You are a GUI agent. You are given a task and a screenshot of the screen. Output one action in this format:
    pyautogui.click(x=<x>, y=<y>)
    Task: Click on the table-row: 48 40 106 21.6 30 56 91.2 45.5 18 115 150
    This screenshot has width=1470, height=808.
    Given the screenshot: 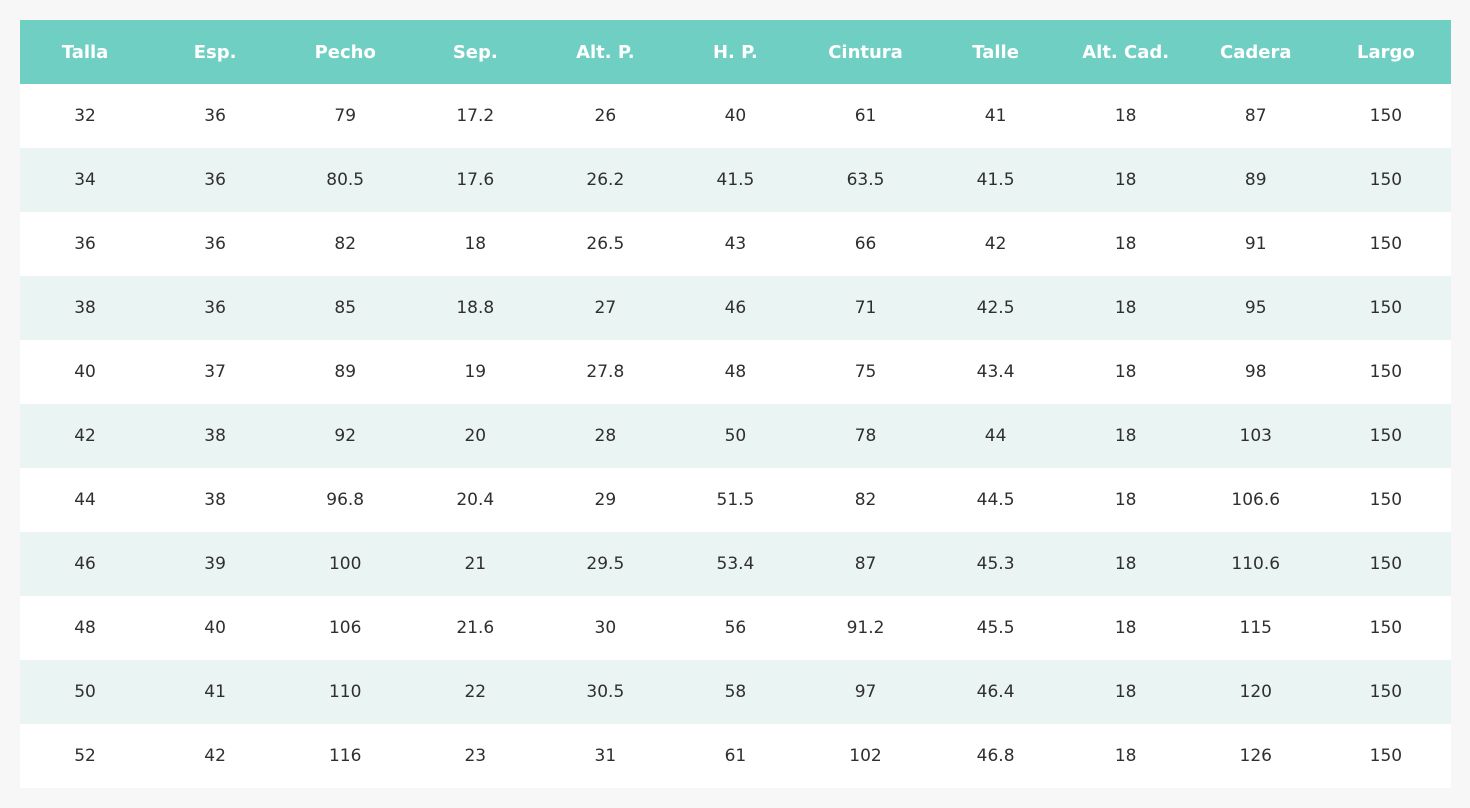 What is the action you would take?
    pyautogui.click(x=735, y=628)
    